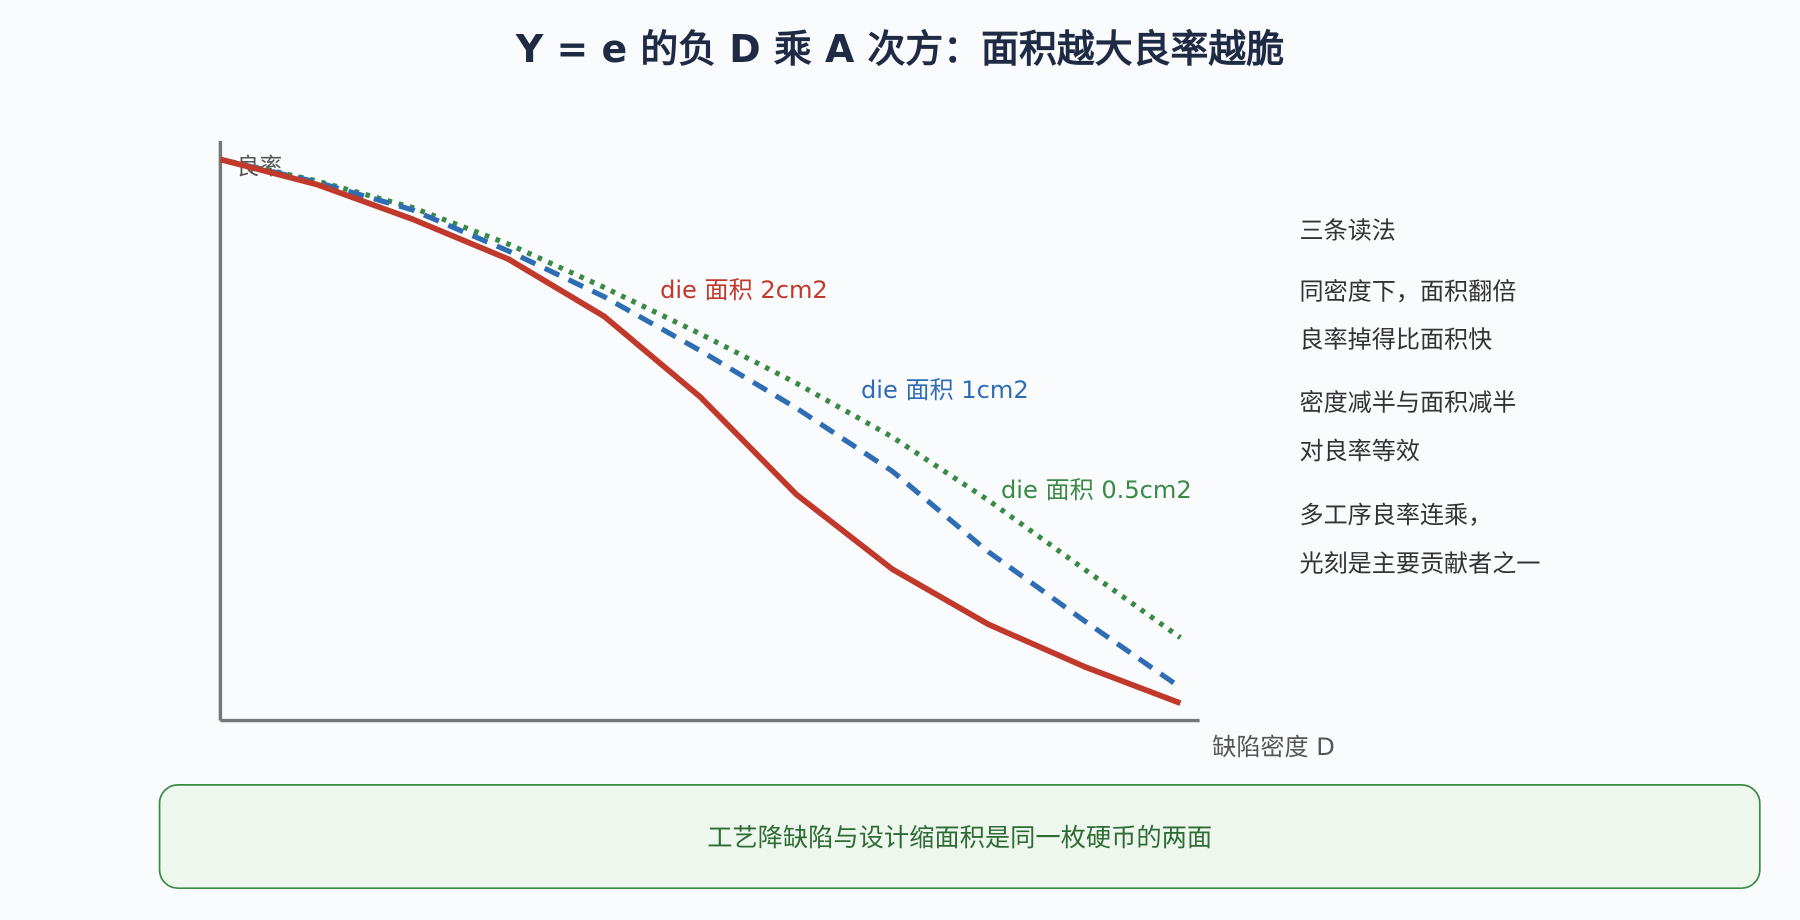  What do you see at coordinates (1407, 403) in the screenshot?
I see `note-line: 密度减半与面积减半` at bounding box center [1407, 403].